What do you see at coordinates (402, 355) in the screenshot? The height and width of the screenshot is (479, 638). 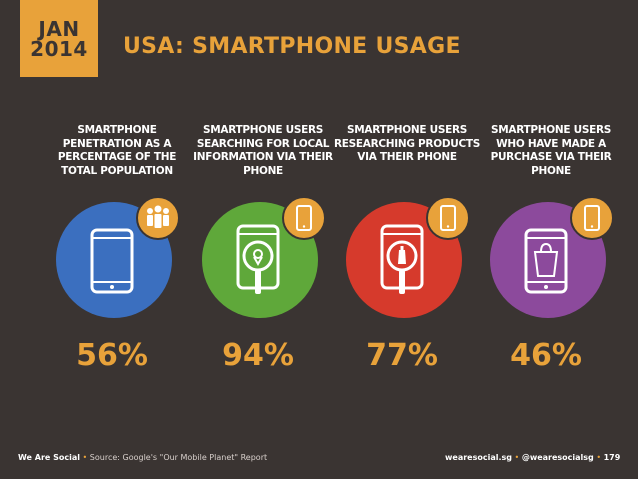 I see `metric-value: 77%` at bounding box center [402, 355].